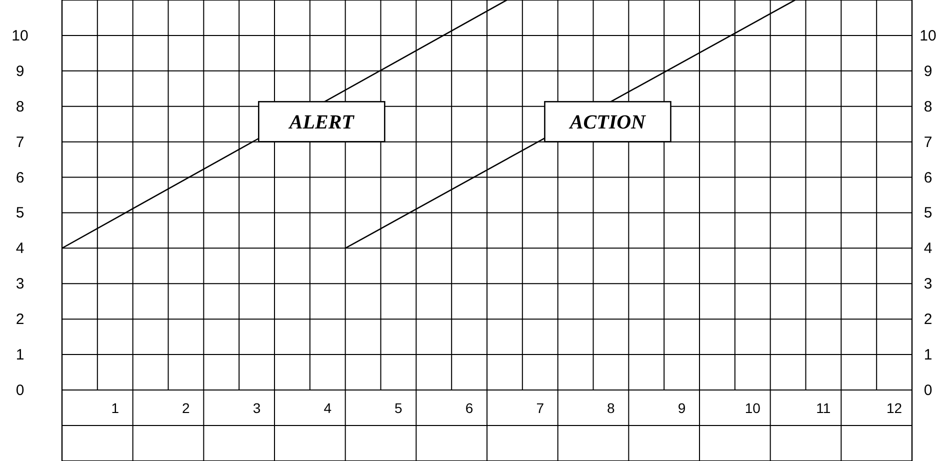  I want to click on y-tick-label: 4, so click(20, 249).